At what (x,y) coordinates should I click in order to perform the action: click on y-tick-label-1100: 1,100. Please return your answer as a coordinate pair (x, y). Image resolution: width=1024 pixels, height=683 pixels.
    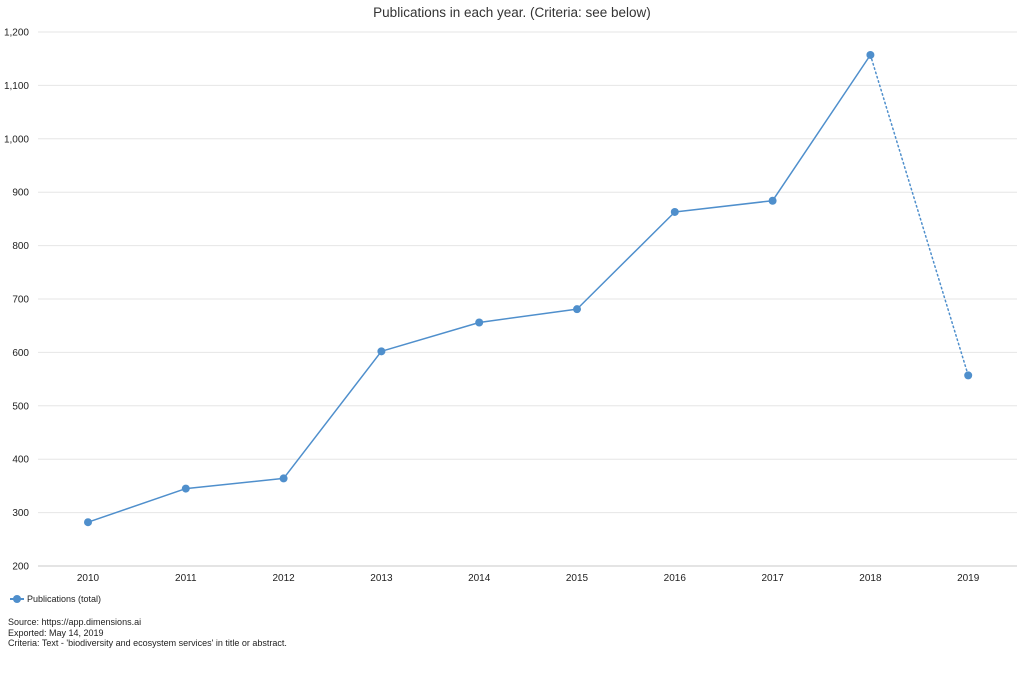
    Looking at the image, I should click on (16, 86).